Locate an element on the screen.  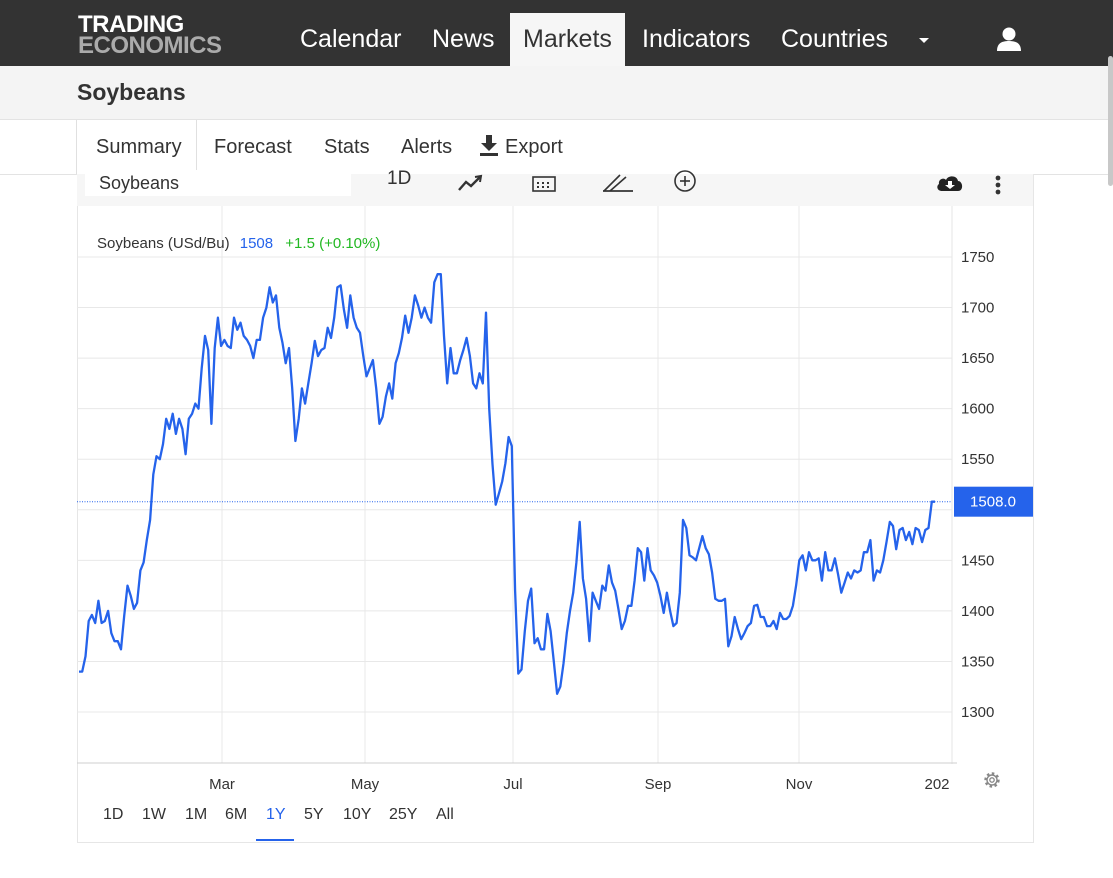
tab-alerts: Alerts is located at coordinates (427, 147).